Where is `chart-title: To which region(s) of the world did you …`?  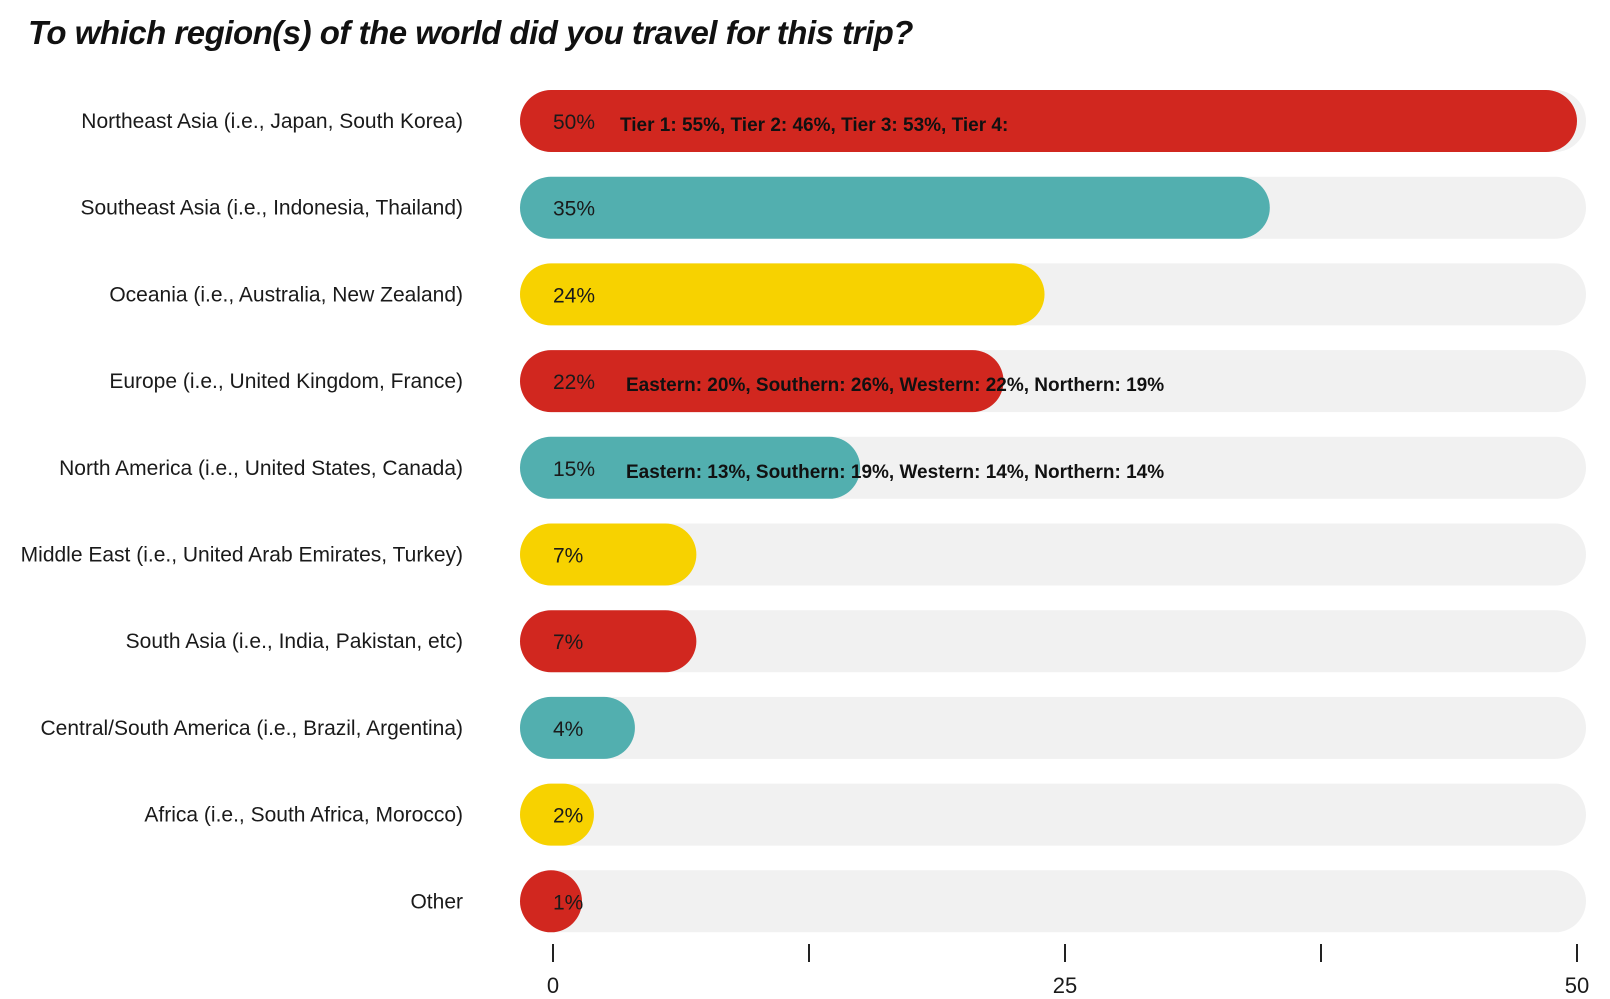
chart-title: To which region(s) of the world did you … is located at coordinates (470, 32).